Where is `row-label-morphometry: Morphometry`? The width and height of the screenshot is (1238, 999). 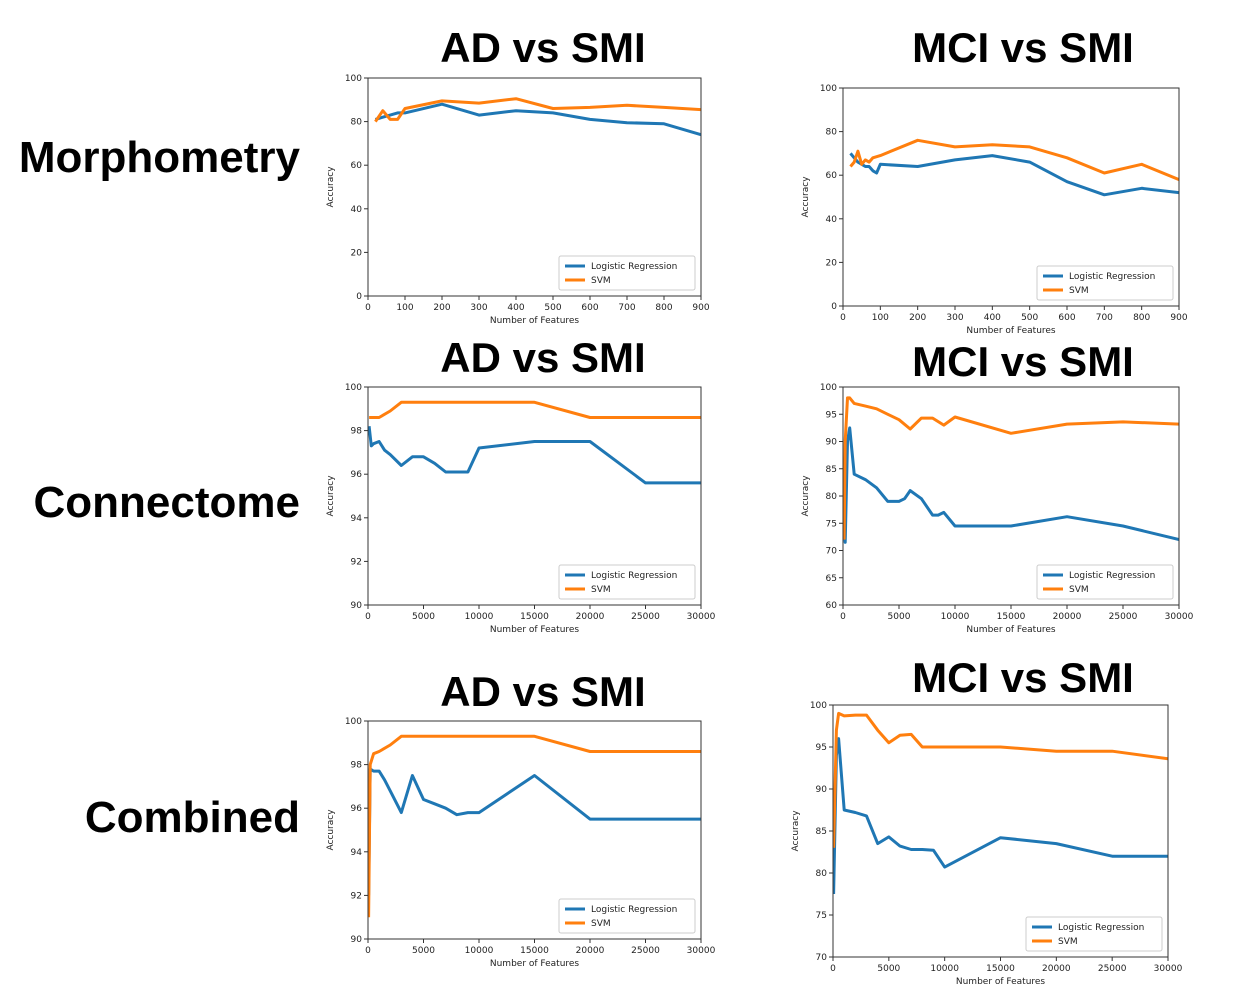 row-label-morphometry: Morphometry is located at coordinates (159, 157).